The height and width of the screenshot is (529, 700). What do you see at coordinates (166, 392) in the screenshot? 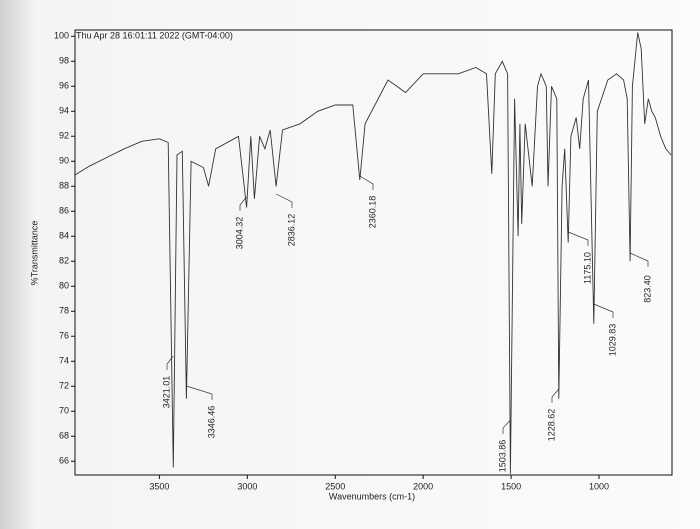
I see `peak-label: 3421.01` at bounding box center [166, 392].